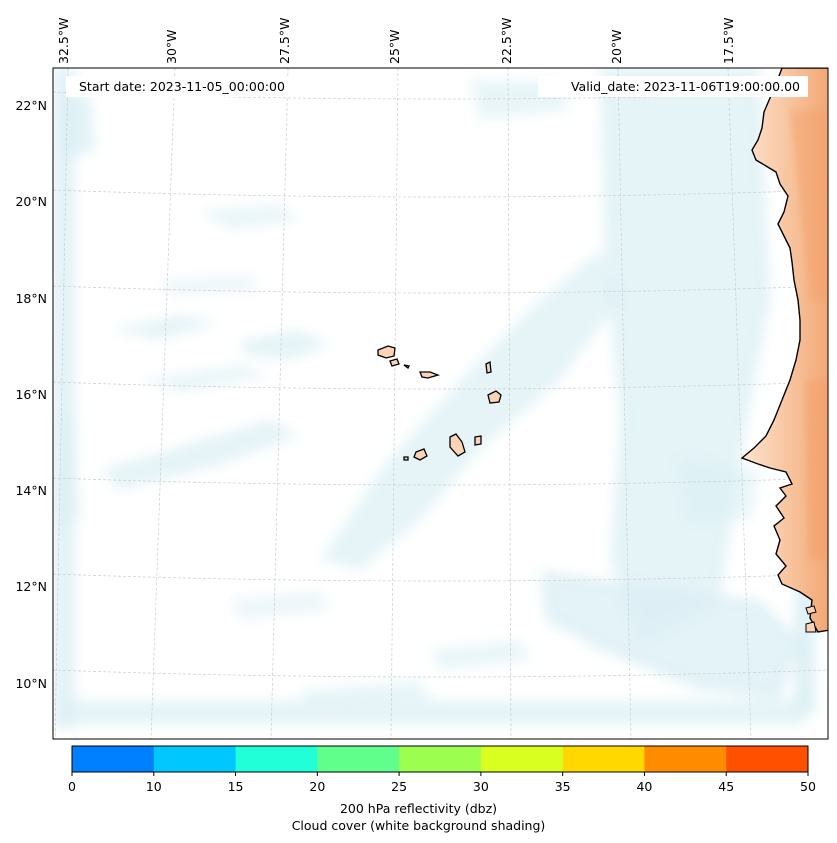 This screenshot has width=837, height=843. I want to click on valid-date-box, so click(673, 86).